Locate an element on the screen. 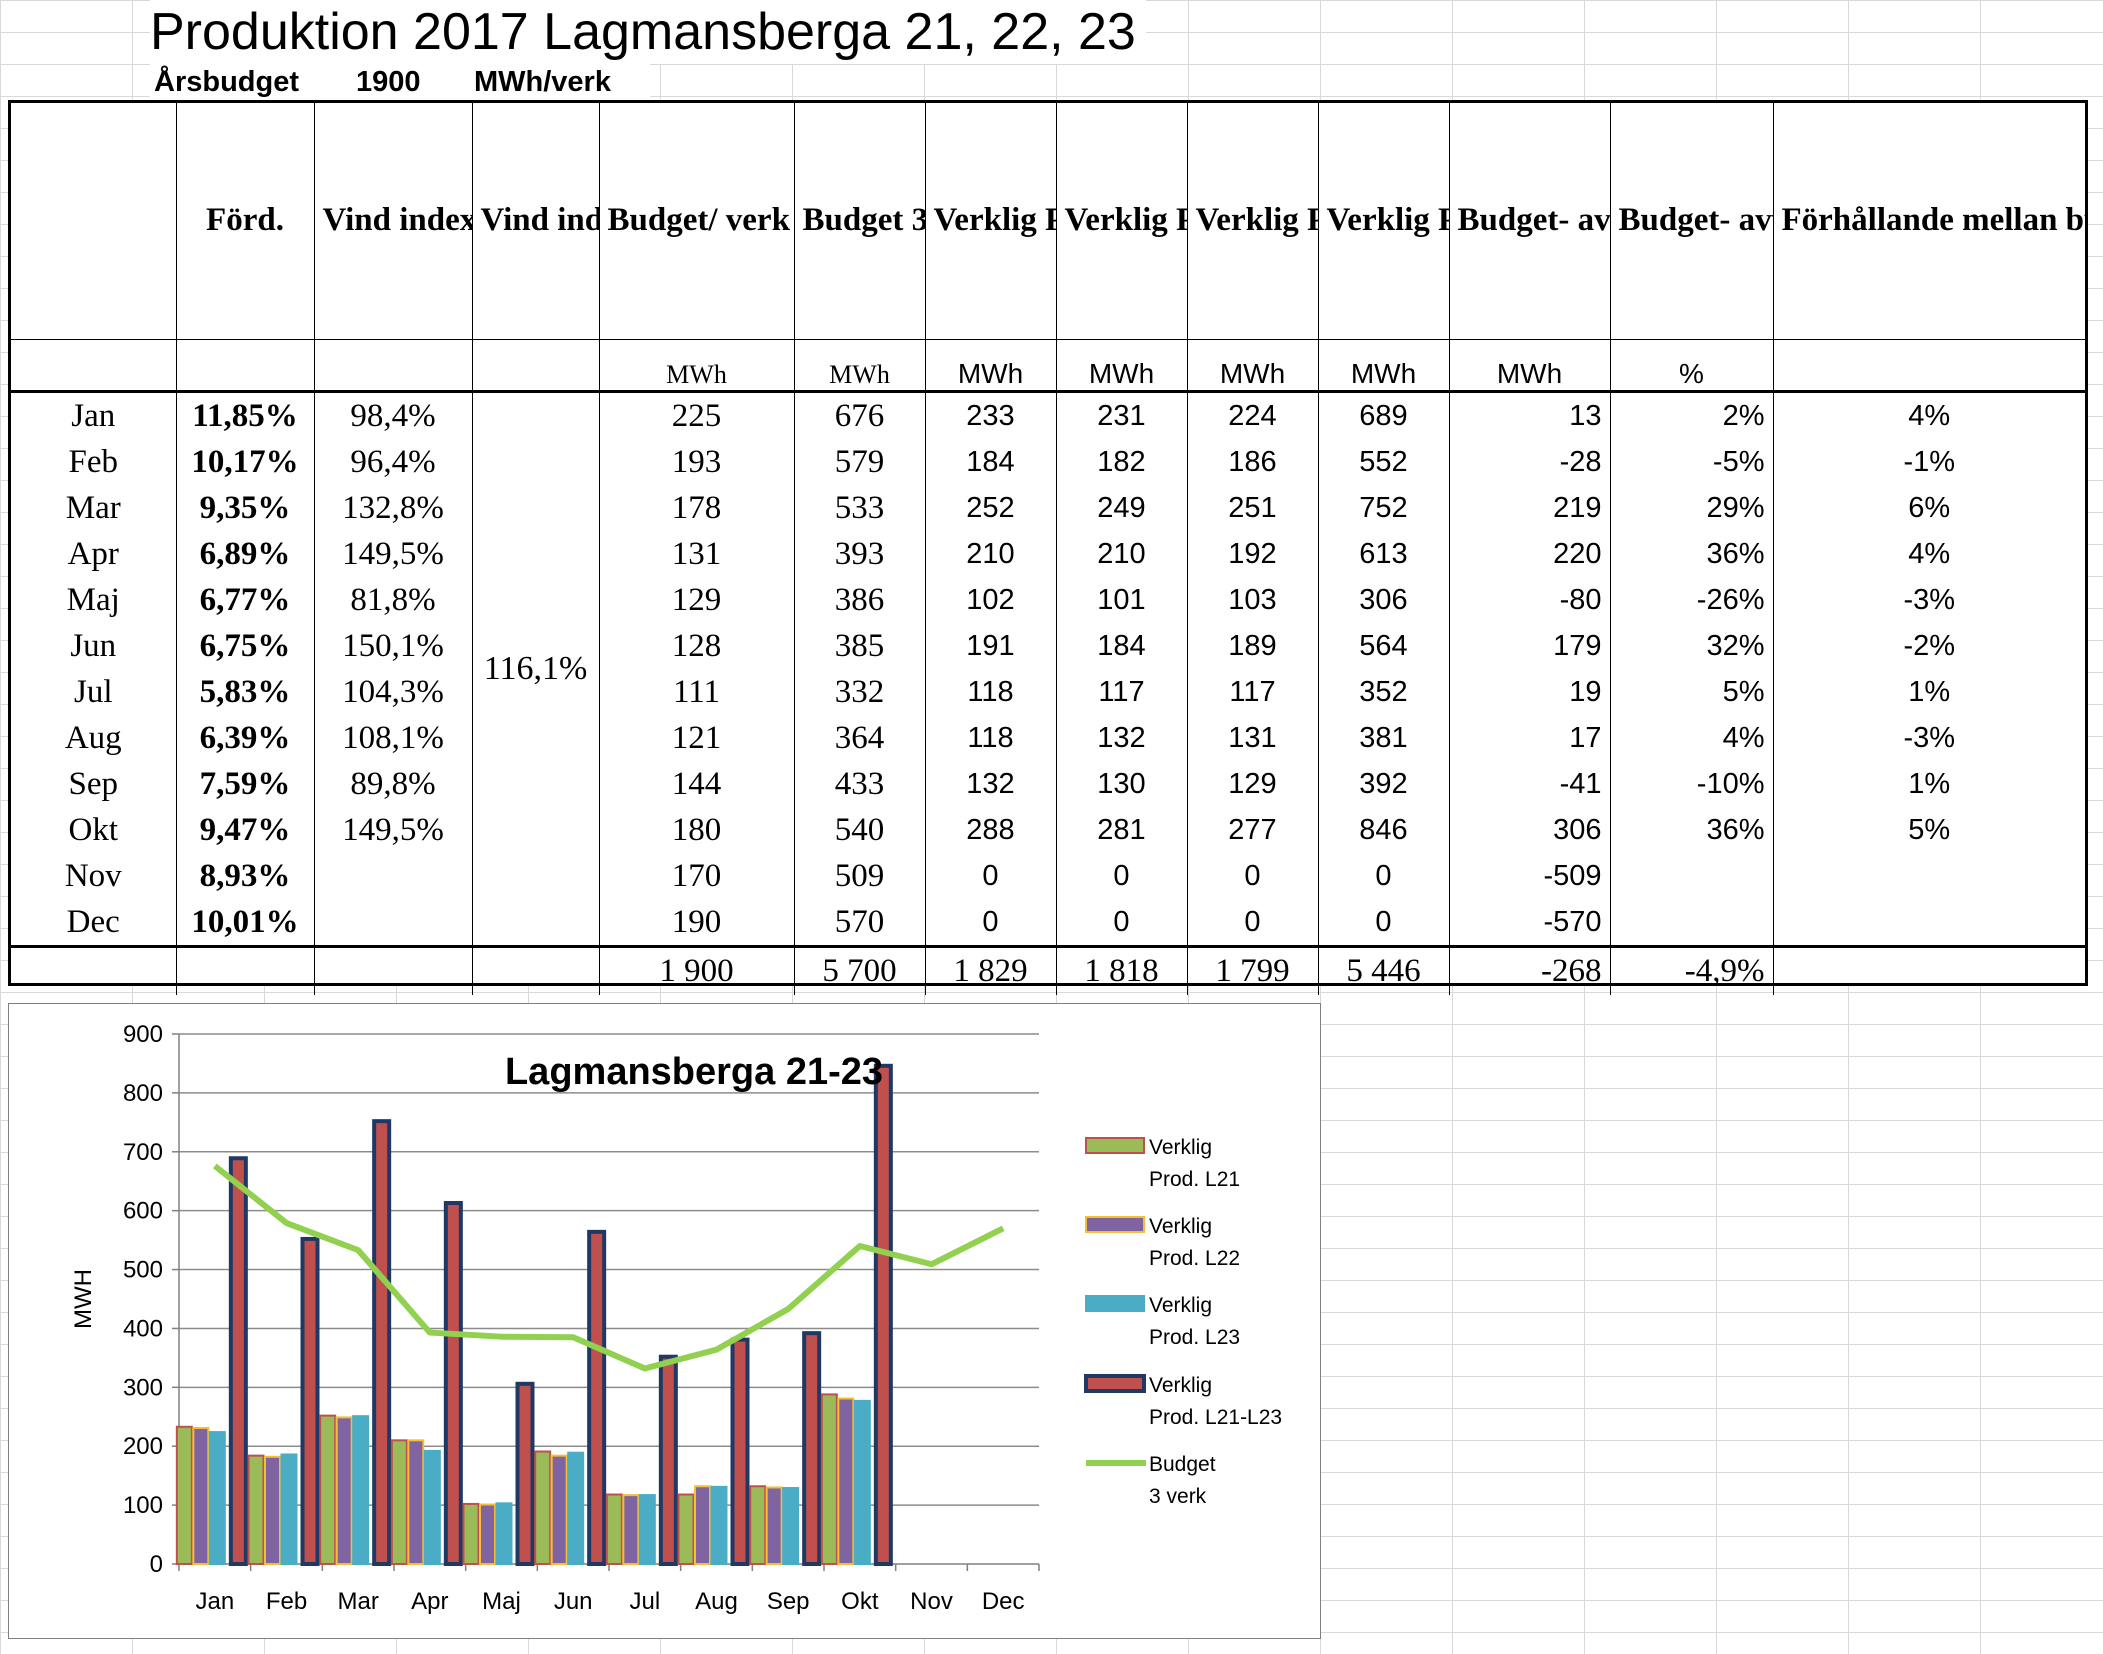 The height and width of the screenshot is (1654, 2103). budget-line is located at coordinates (608, 1267).